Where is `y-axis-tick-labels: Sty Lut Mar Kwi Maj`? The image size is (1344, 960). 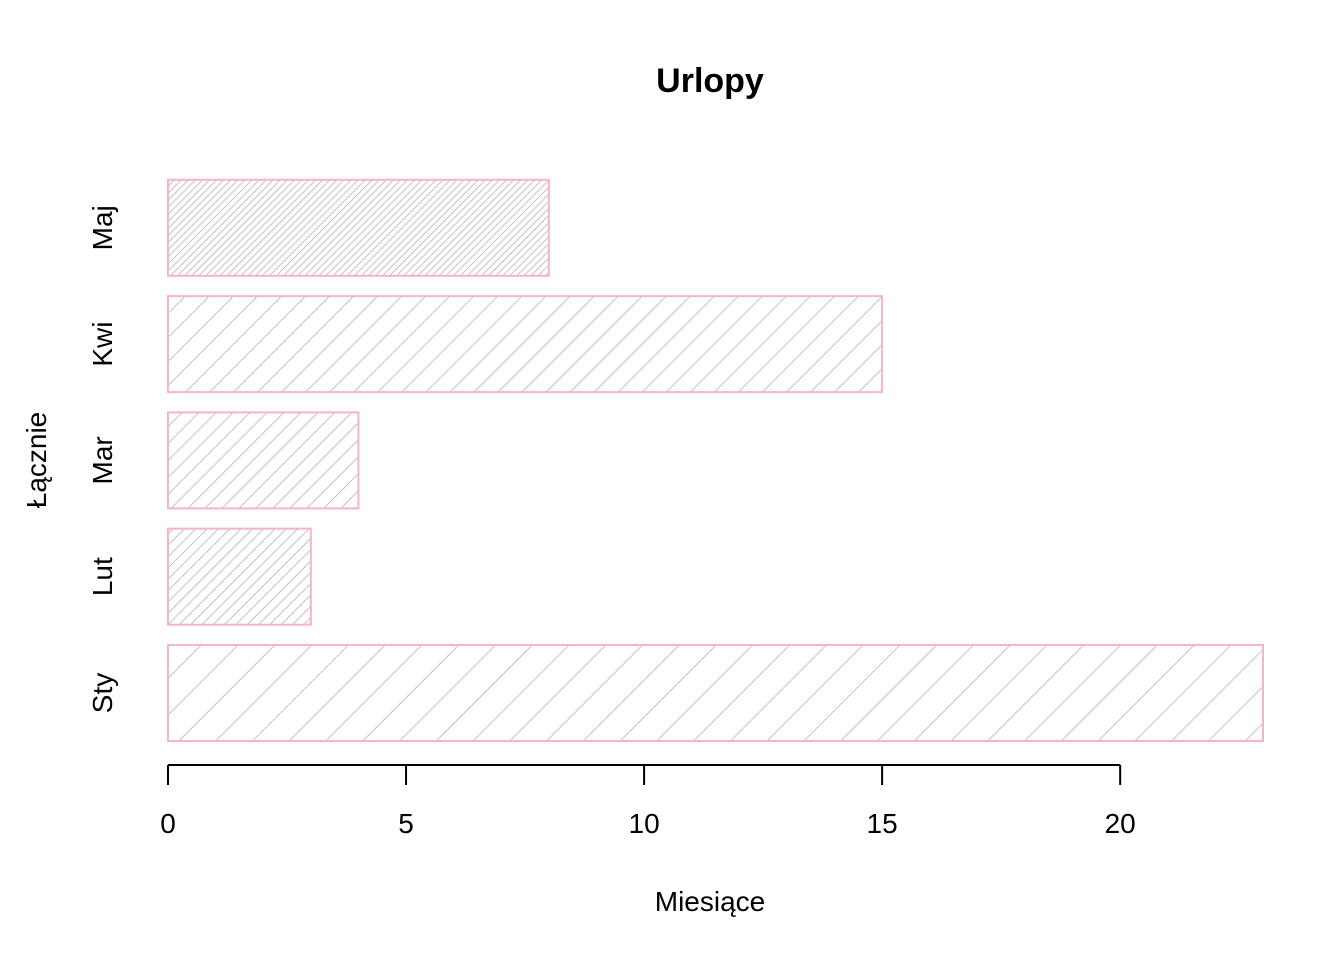 y-axis-tick-labels: Sty Lut Mar Kwi Maj is located at coordinates (102, 459).